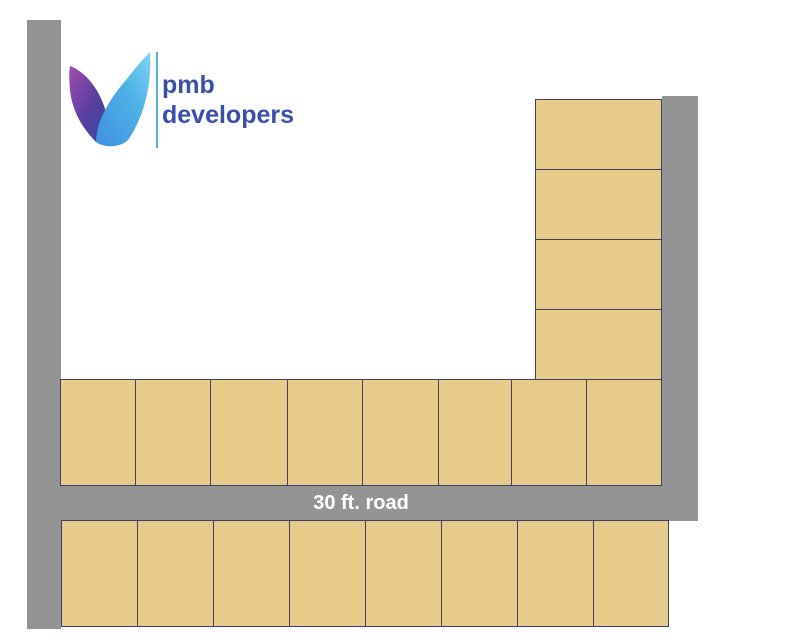 Image resolution: width=800 pixels, height=640 pixels. What do you see at coordinates (680, 308) in the screenshot?
I see `right-road` at bounding box center [680, 308].